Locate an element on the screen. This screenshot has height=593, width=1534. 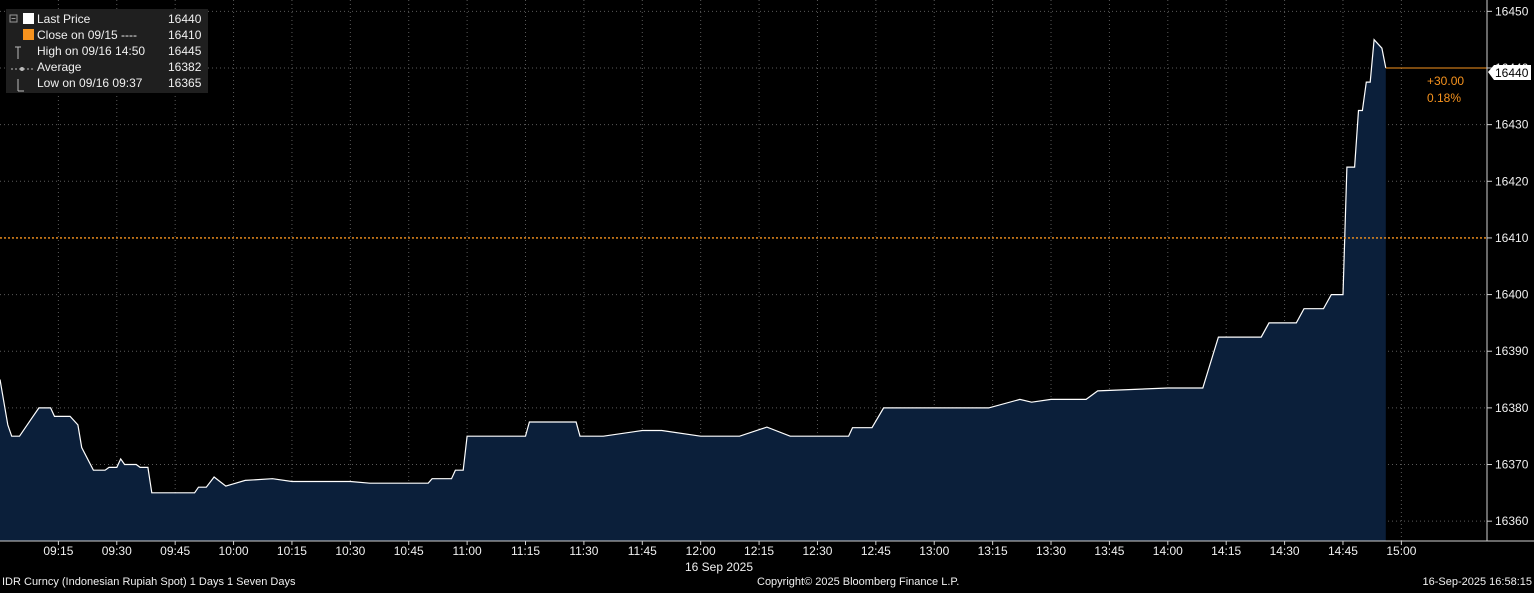
x-tick-label: 14:15 is located at coordinates (1226, 551).